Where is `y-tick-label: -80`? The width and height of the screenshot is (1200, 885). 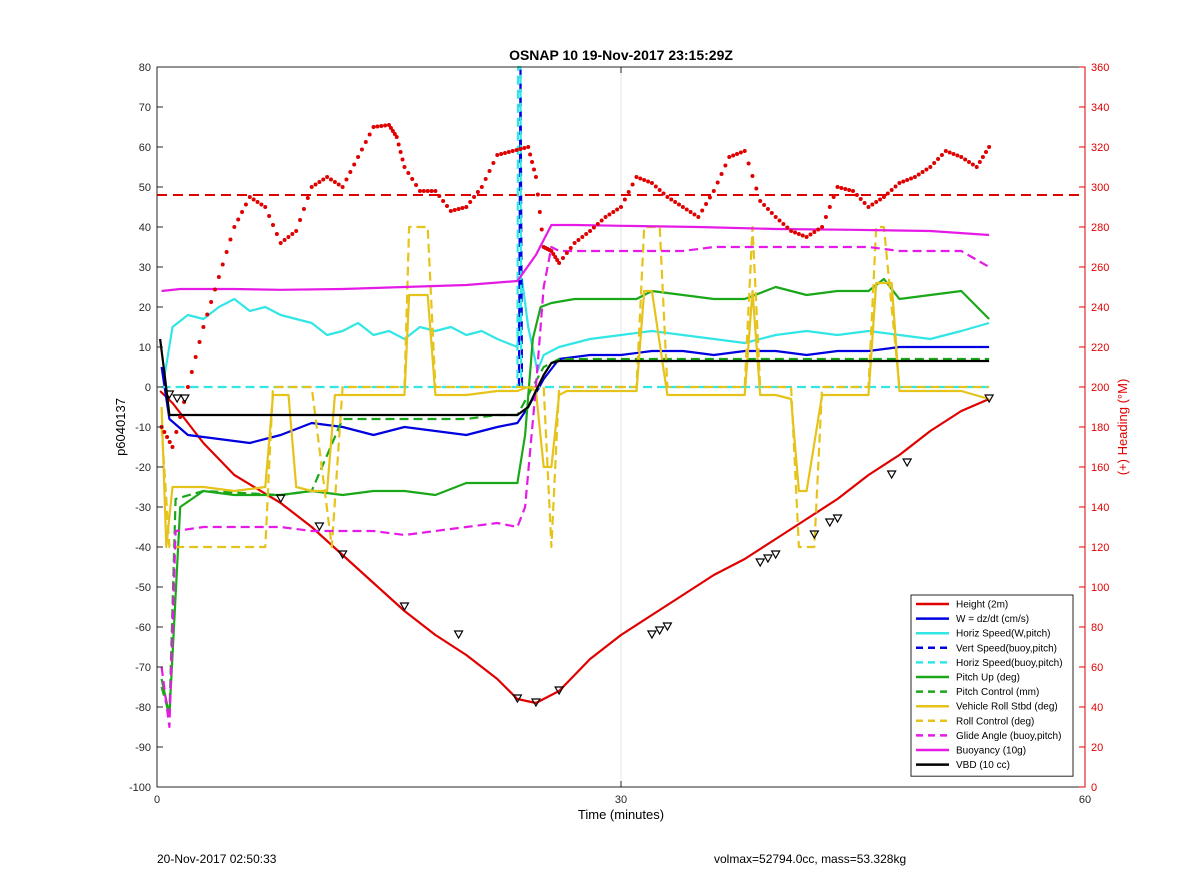
y-tick-label: -80 is located at coordinates (143, 708).